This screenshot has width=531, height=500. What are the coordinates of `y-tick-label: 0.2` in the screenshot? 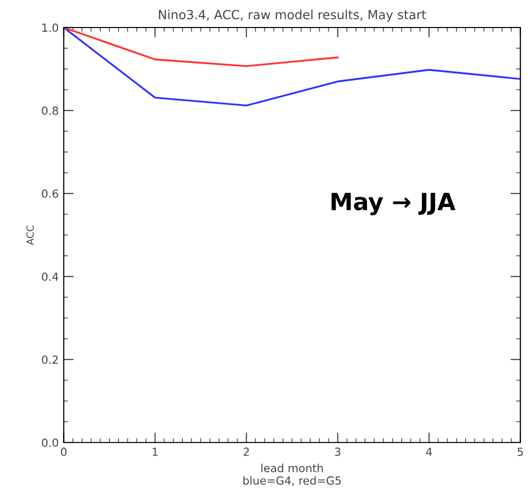 It's located at (50, 359).